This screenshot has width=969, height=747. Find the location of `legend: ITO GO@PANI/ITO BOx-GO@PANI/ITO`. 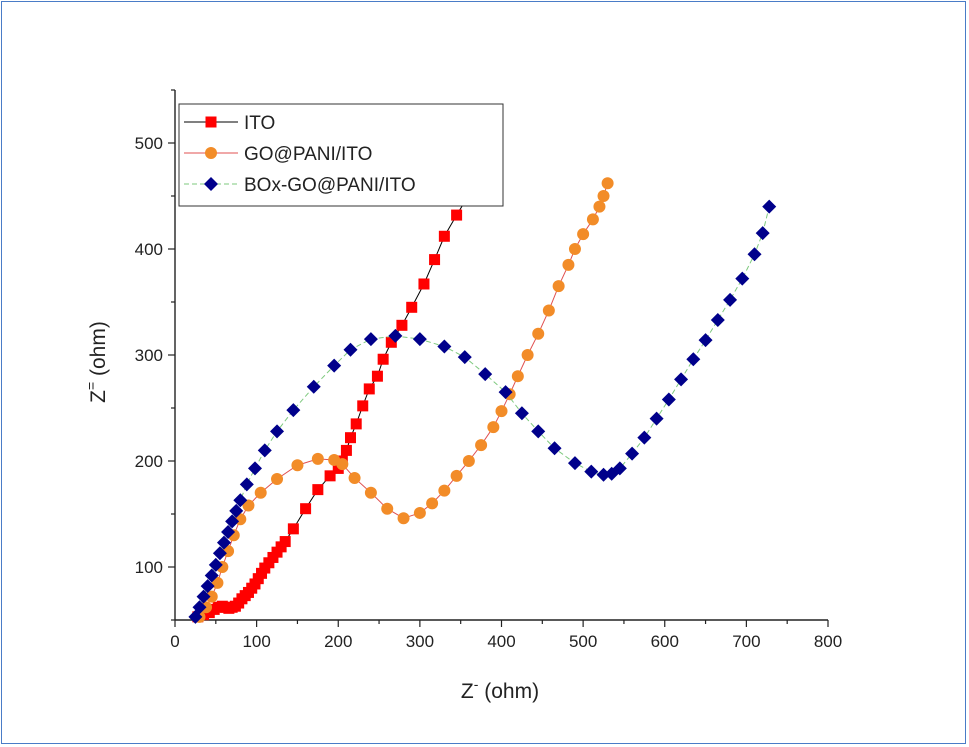

legend: ITO GO@PANI/ITO BOx-GO@PANI/ITO is located at coordinates (341, 155).